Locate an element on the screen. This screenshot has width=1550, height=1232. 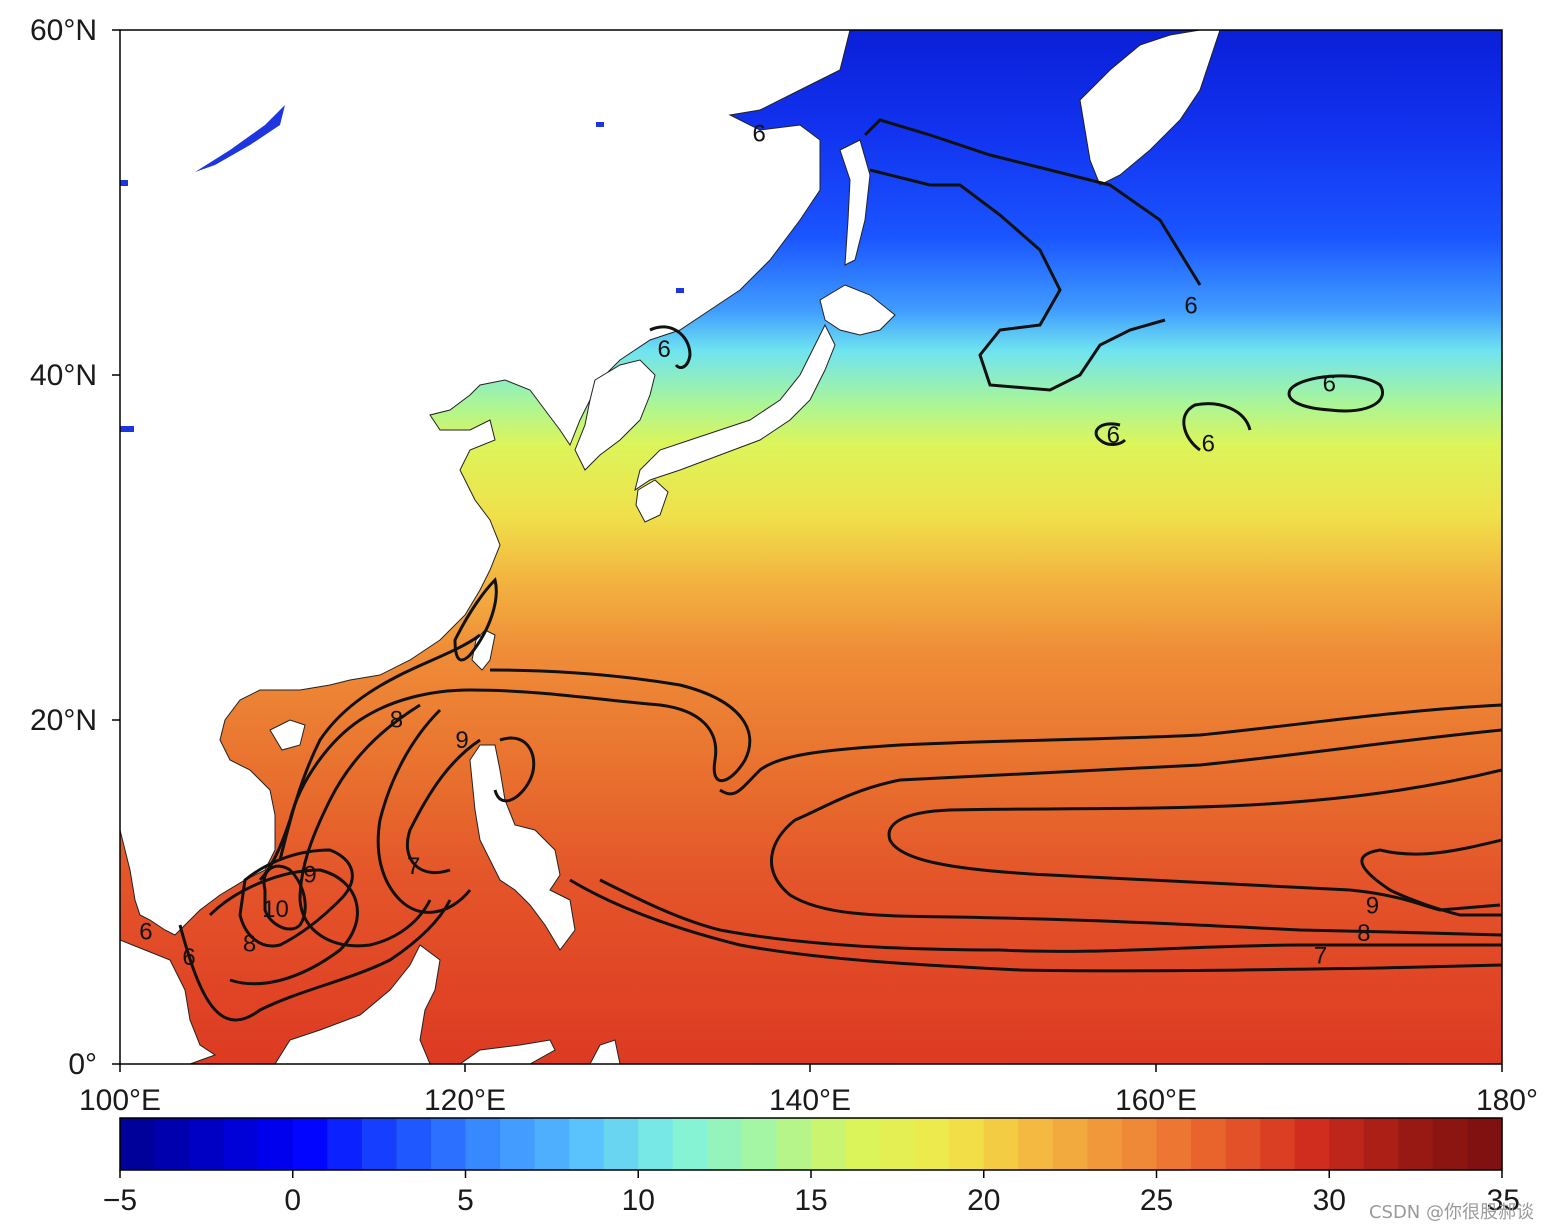
contour-7-south is located at coordinates (1050, 915).